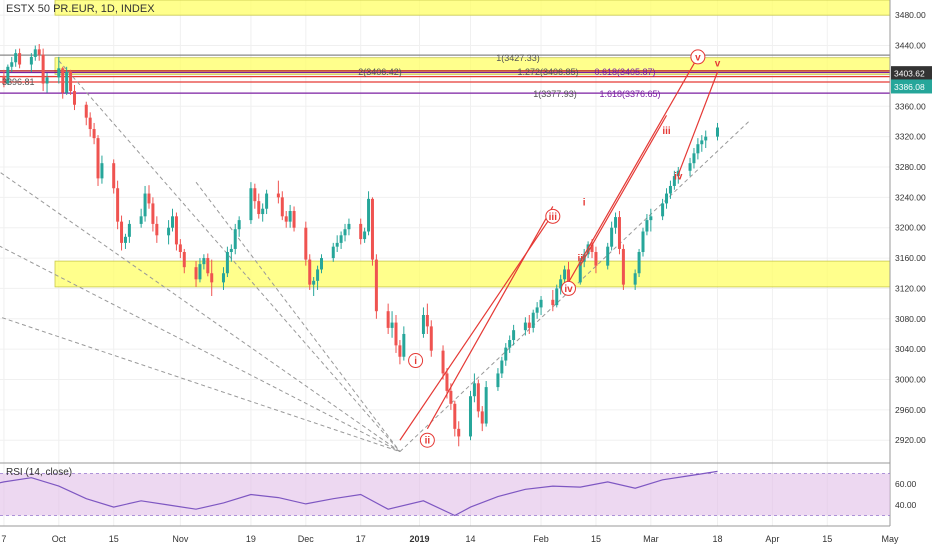  Describe the element at coordinates (449, 534) in the screenshot. I see `time-axis: 7 Oct 15 Nov 19 Dec 17 2019 14 Feb 15 Mar 18 Apr 15 May` at that location.